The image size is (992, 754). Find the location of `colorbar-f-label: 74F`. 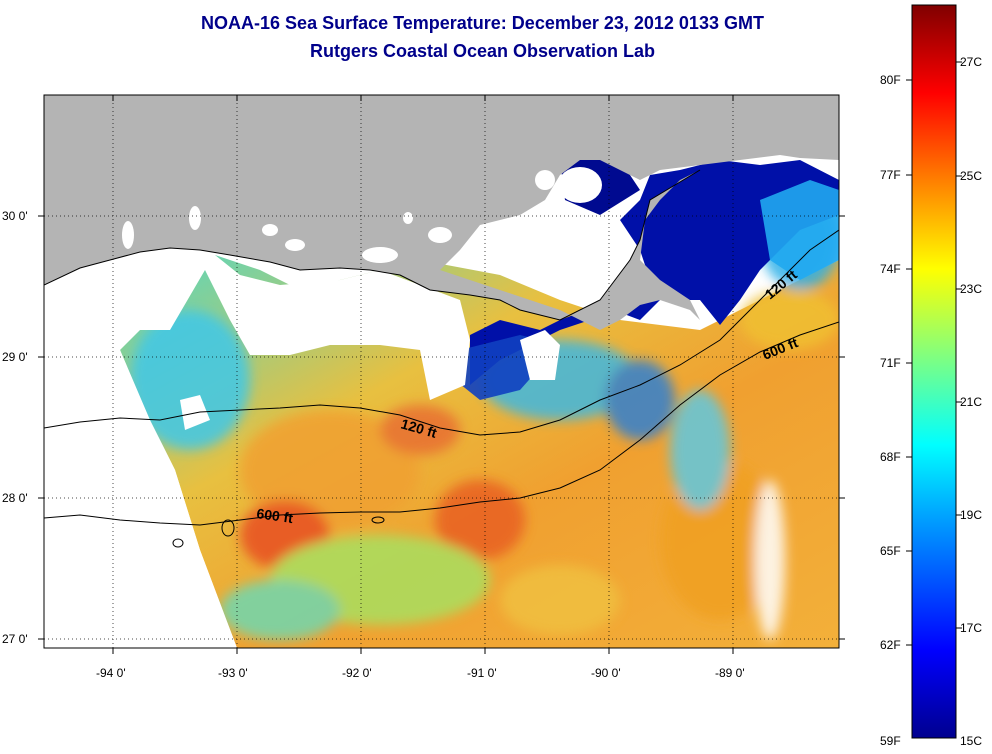

colorbar-f-label: 74F is located at coordinates (890, 269).